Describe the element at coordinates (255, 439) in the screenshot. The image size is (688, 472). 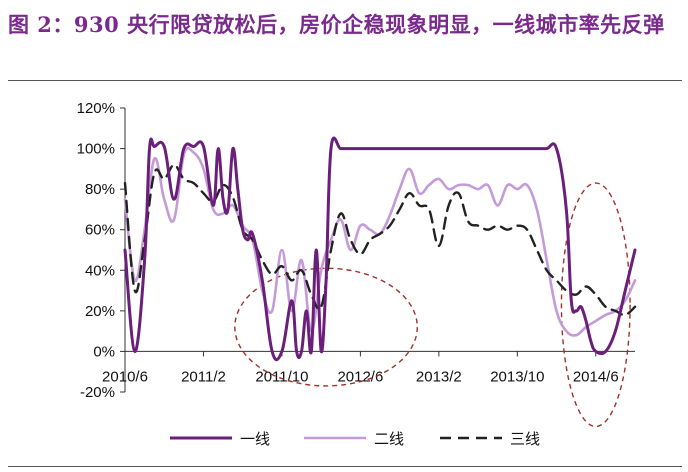
I see `legend-label-1: 一线` at that location.